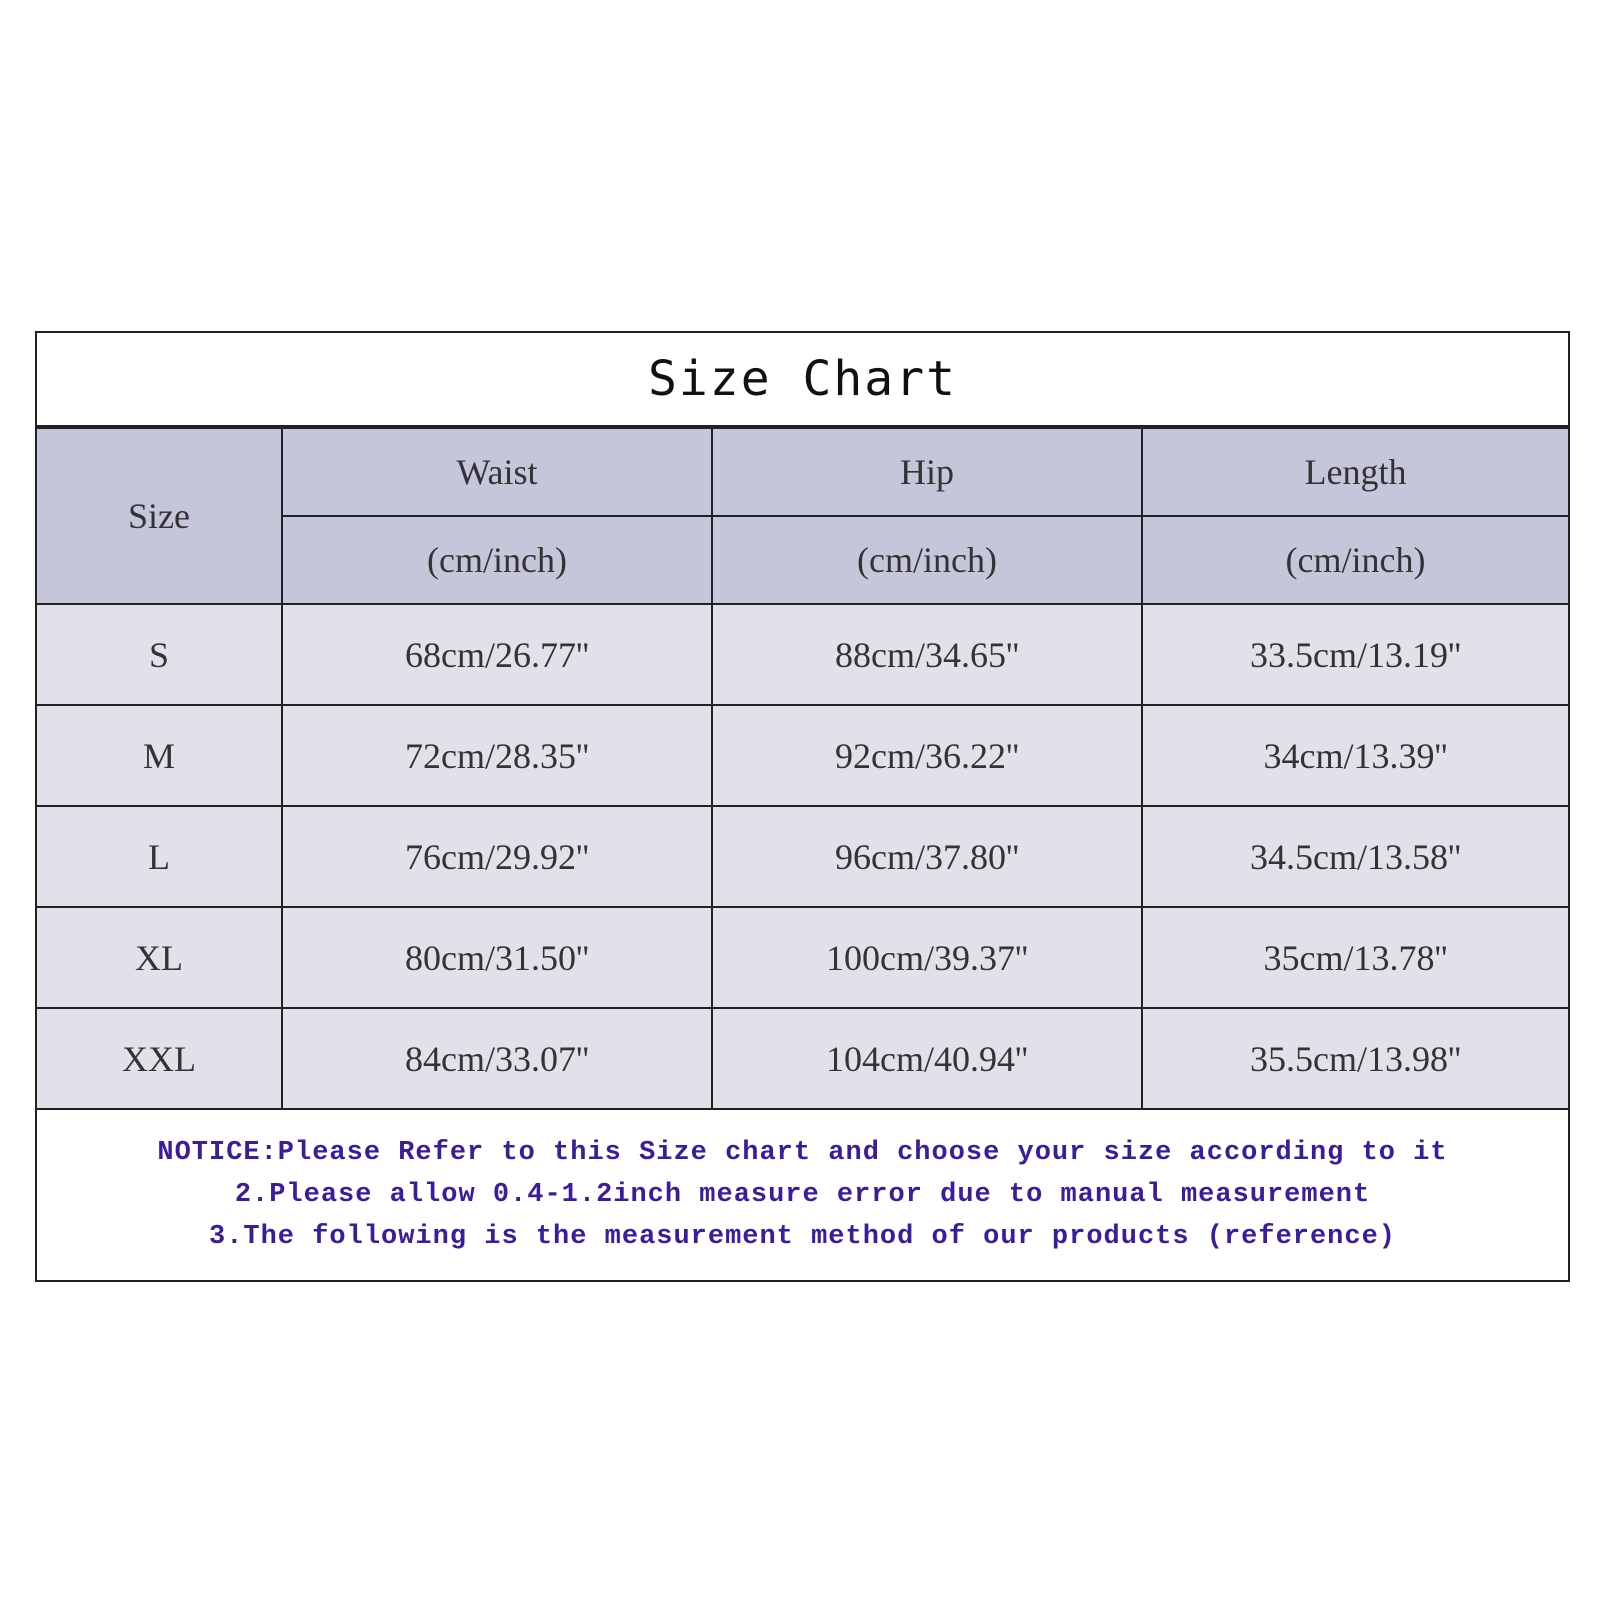  I want to click on table-row: XL 80cm/31.50'' 100cm/39.37'' 35cm/13.78'', so click(802, 957).